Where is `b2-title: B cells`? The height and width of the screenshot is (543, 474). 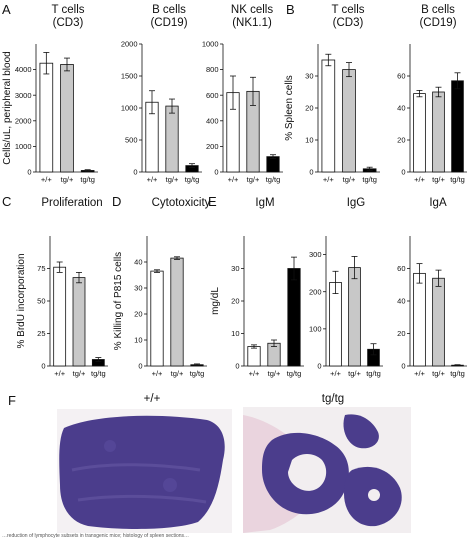
b2-title: B cells is located at coordinates (438, 10).